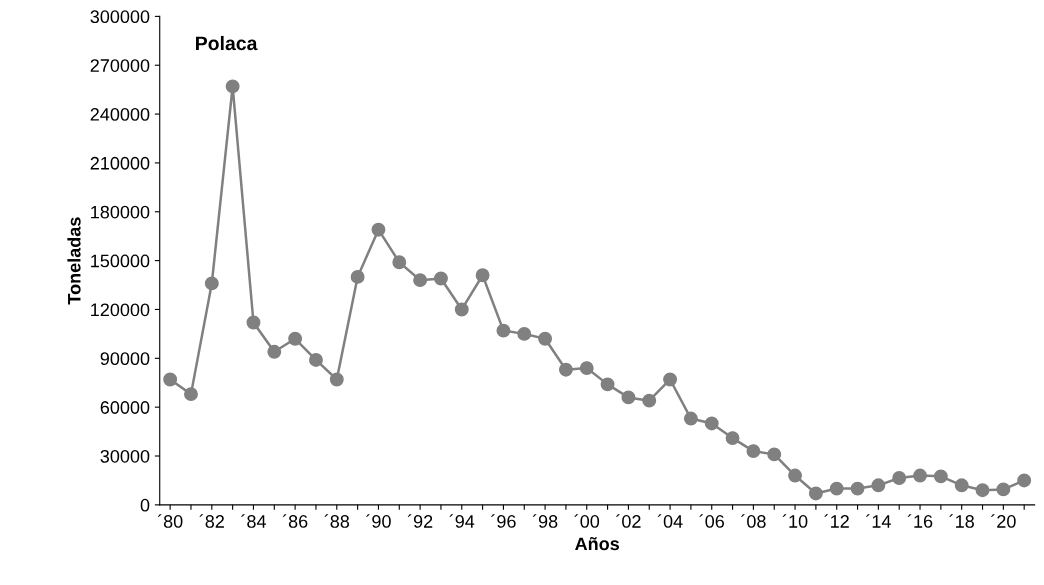 The height and width of the screenshot is (585, 1044). What do you see at coordinates (545, 521) in the screenshot?
I see `x-tick-label: ´98` at bounding box center [545, 521].